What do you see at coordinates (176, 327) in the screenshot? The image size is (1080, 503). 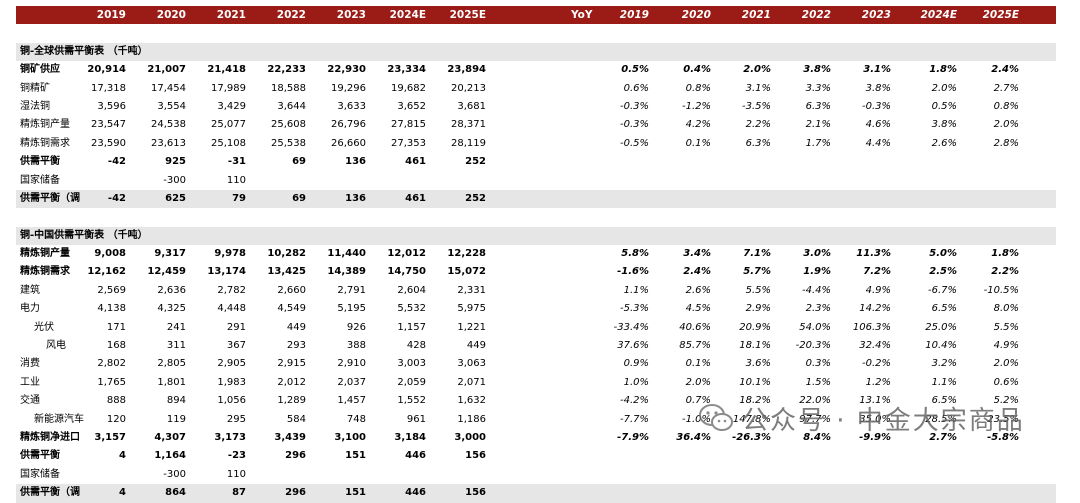 I see `row-value: 241` at bounding box center [176, 327].